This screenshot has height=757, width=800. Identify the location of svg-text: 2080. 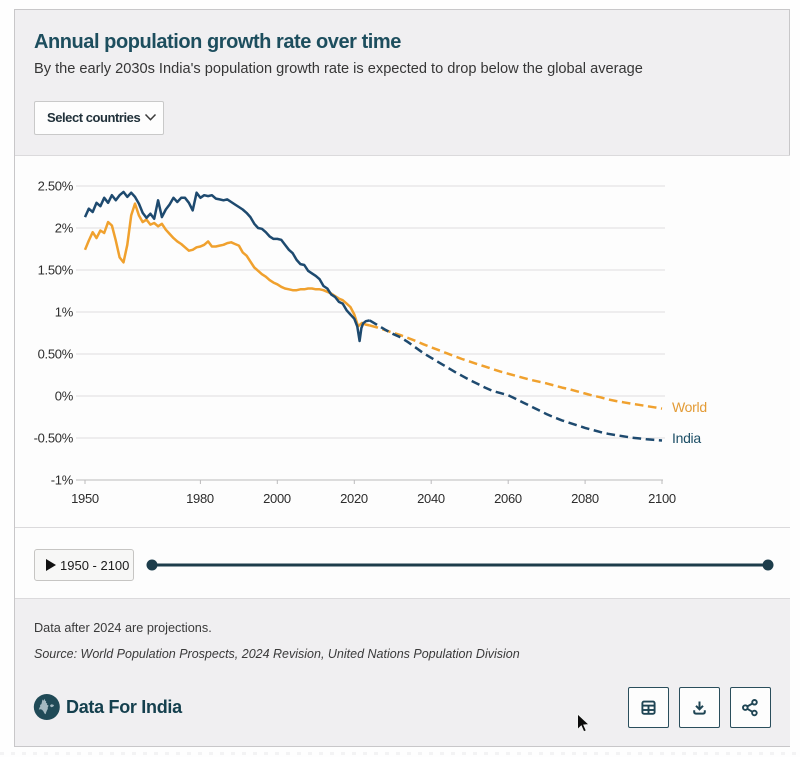
(585, 498).